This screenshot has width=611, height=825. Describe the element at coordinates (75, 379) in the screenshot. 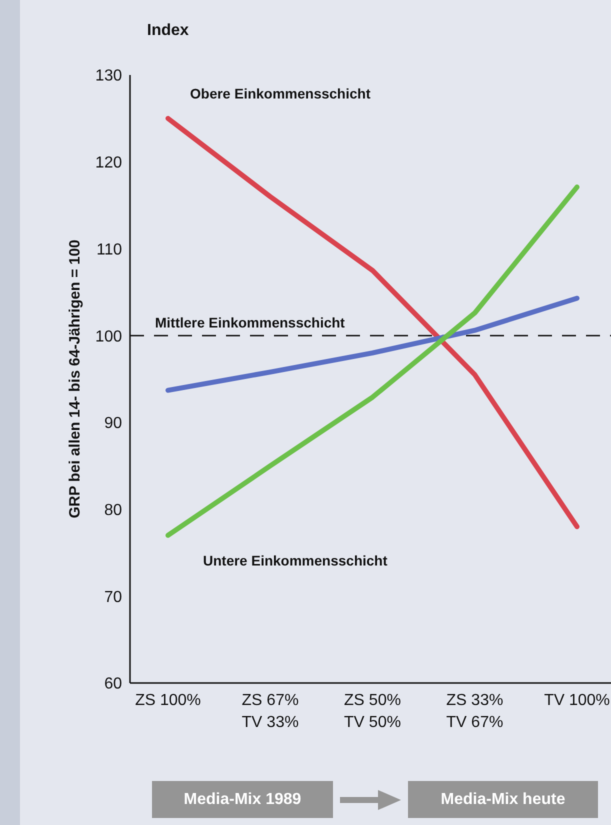

I see `y-axis-title: GRP bei allen 14- bis 64-Jährigen = 100` at that location.